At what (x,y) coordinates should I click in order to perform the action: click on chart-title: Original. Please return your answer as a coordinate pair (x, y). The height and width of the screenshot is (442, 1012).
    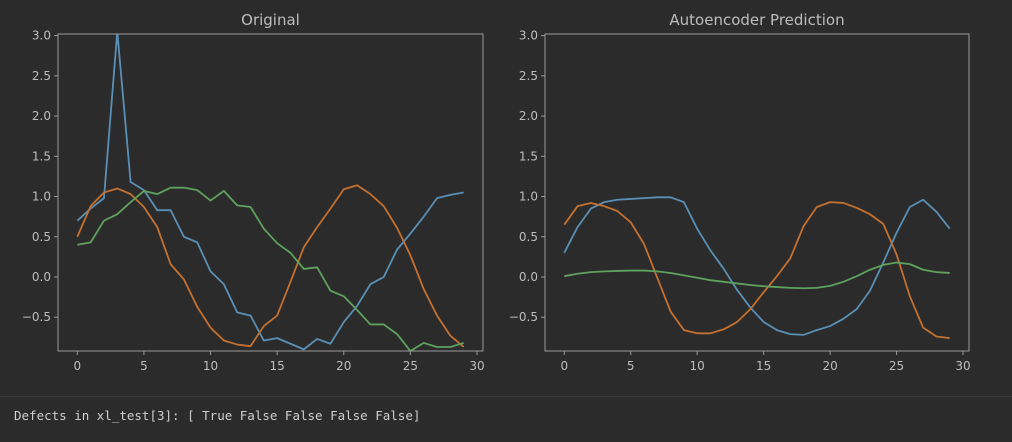
    Looking at the image, I should click on (270, 20).